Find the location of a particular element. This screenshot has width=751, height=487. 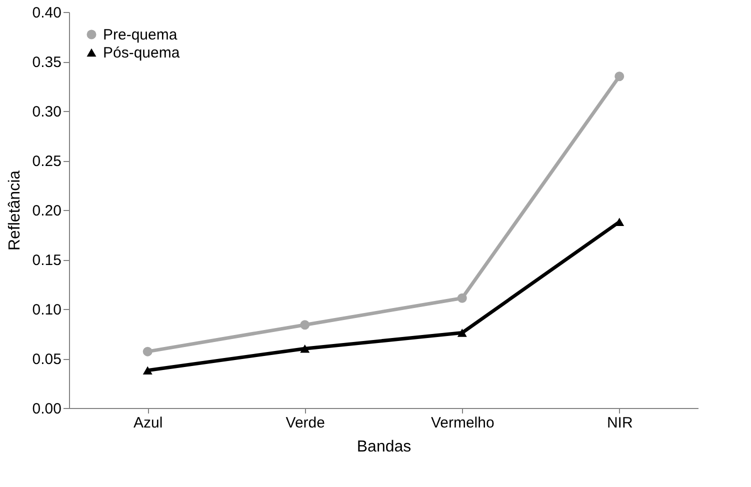

y-tick-label: 0.10 is located at coordinates (47, 310).